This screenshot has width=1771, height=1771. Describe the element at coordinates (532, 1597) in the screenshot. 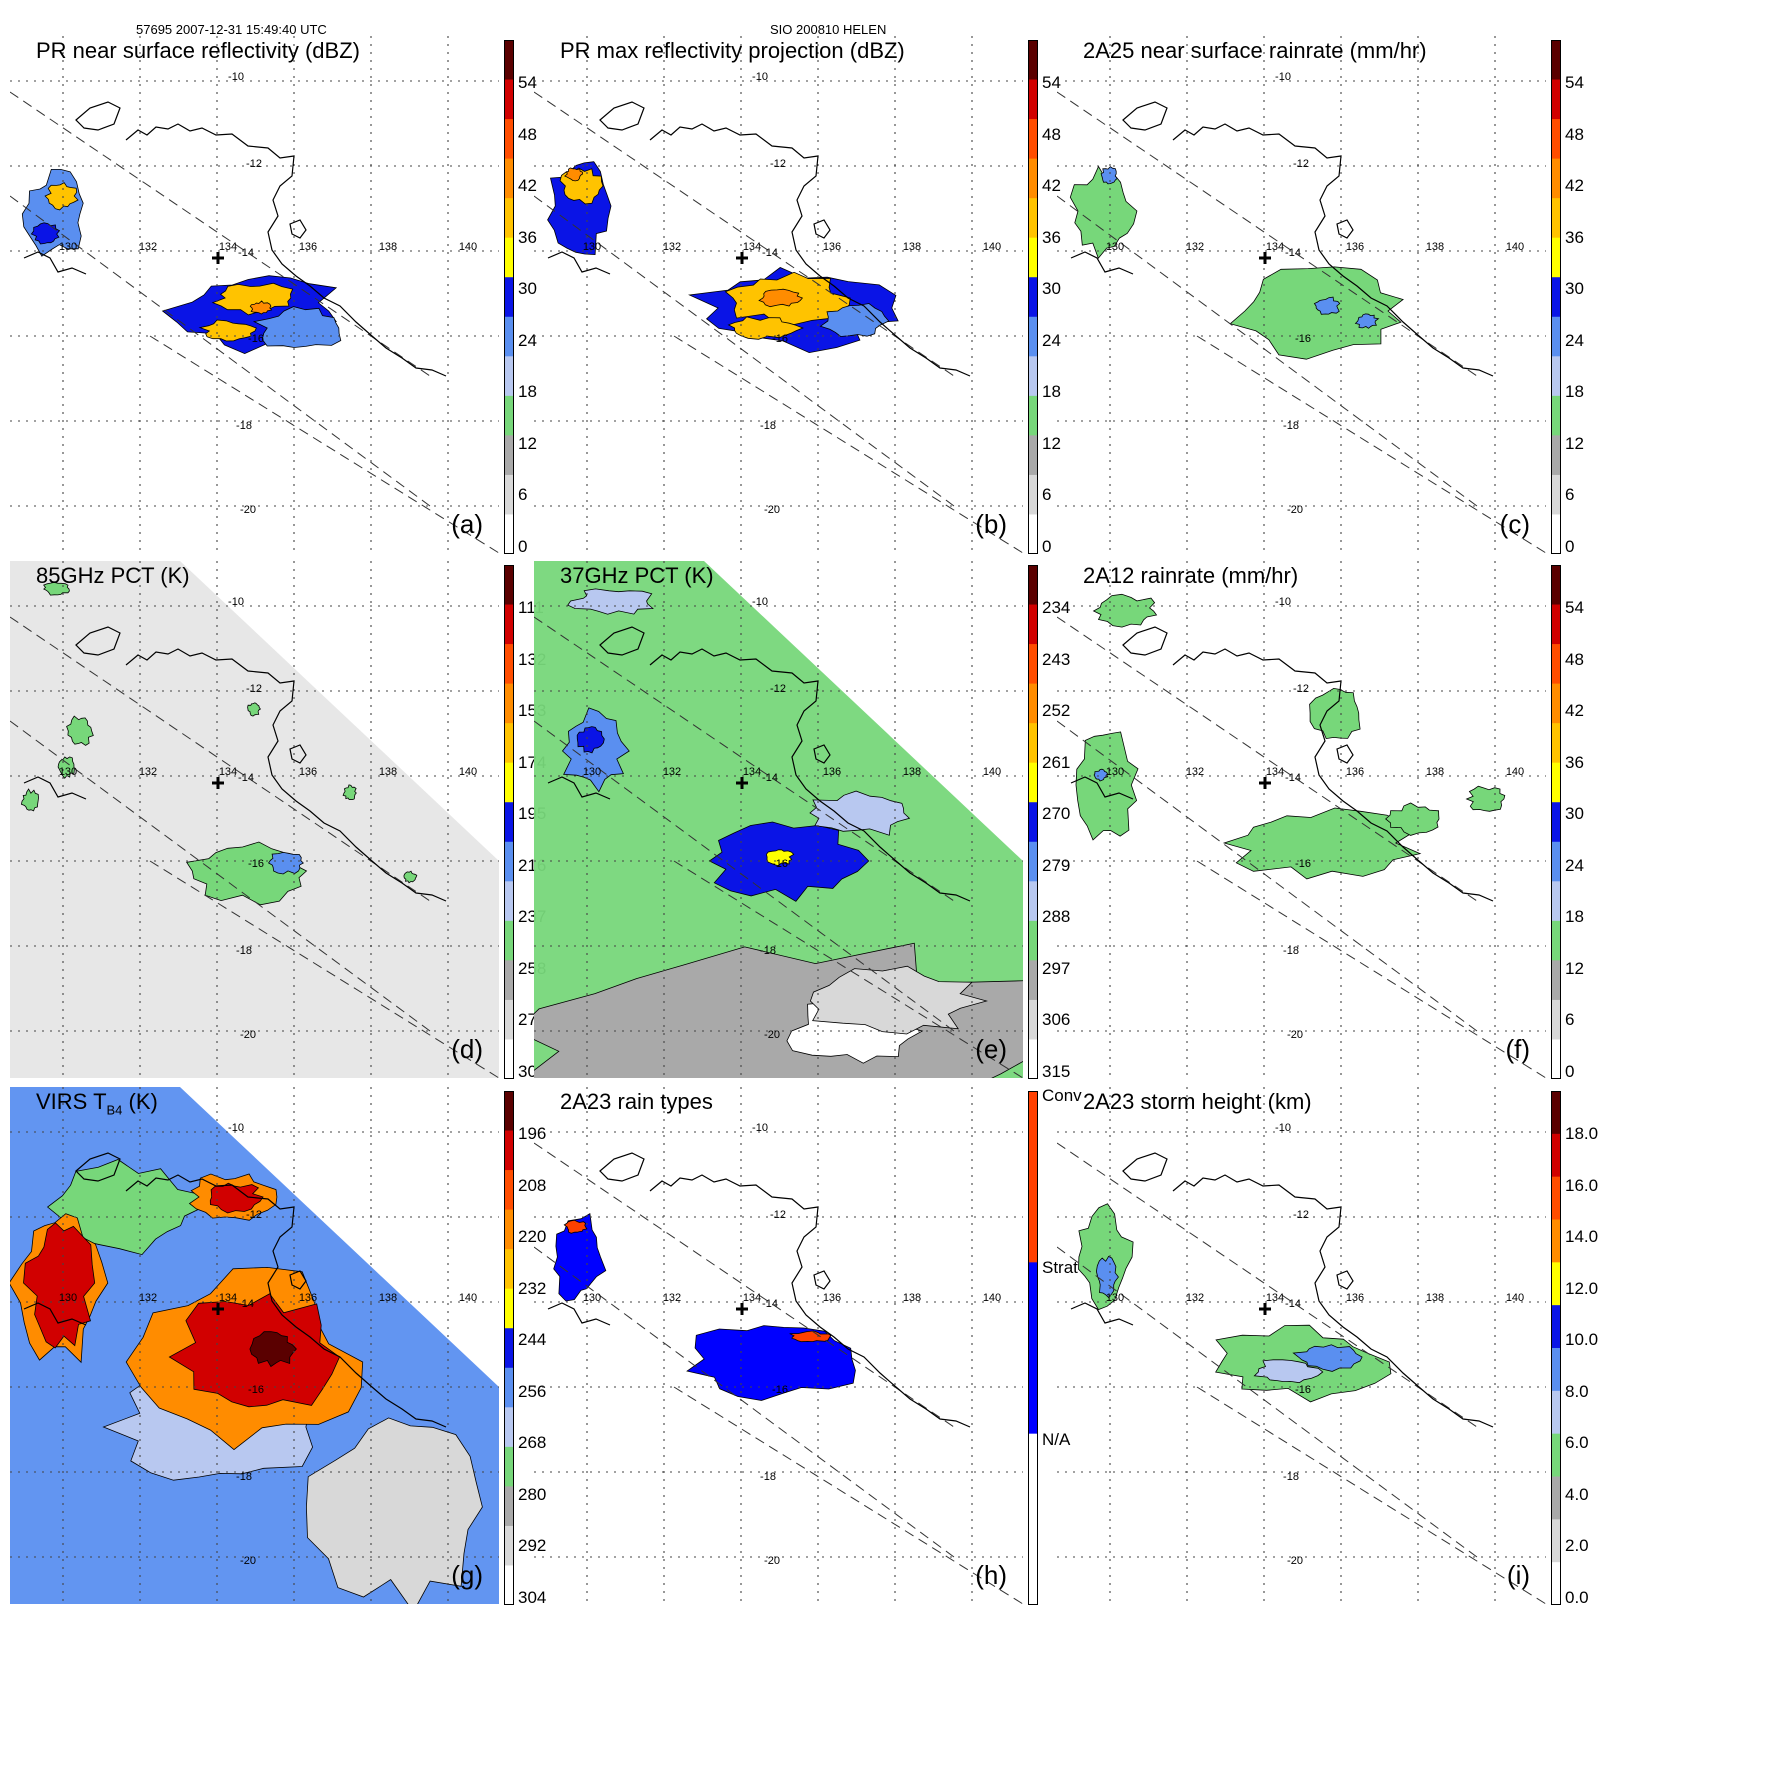

I see `colorbar-tick-label: 304` at that location.